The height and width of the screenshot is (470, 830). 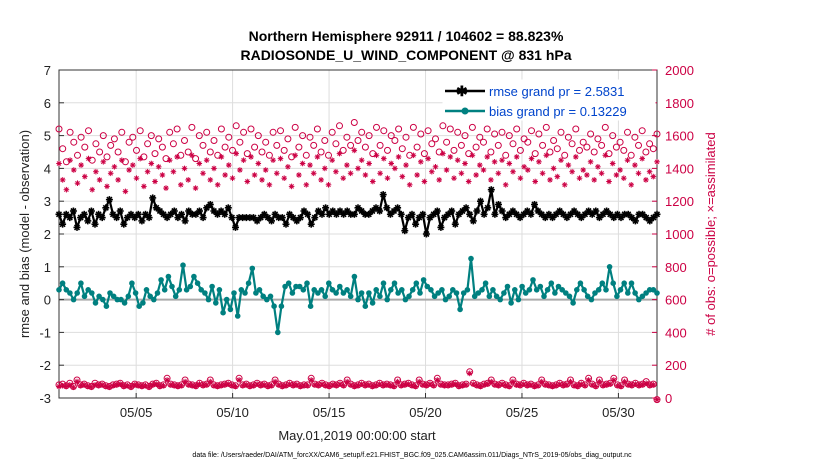 I want to click on series-bias, so click(x=358, y=295).